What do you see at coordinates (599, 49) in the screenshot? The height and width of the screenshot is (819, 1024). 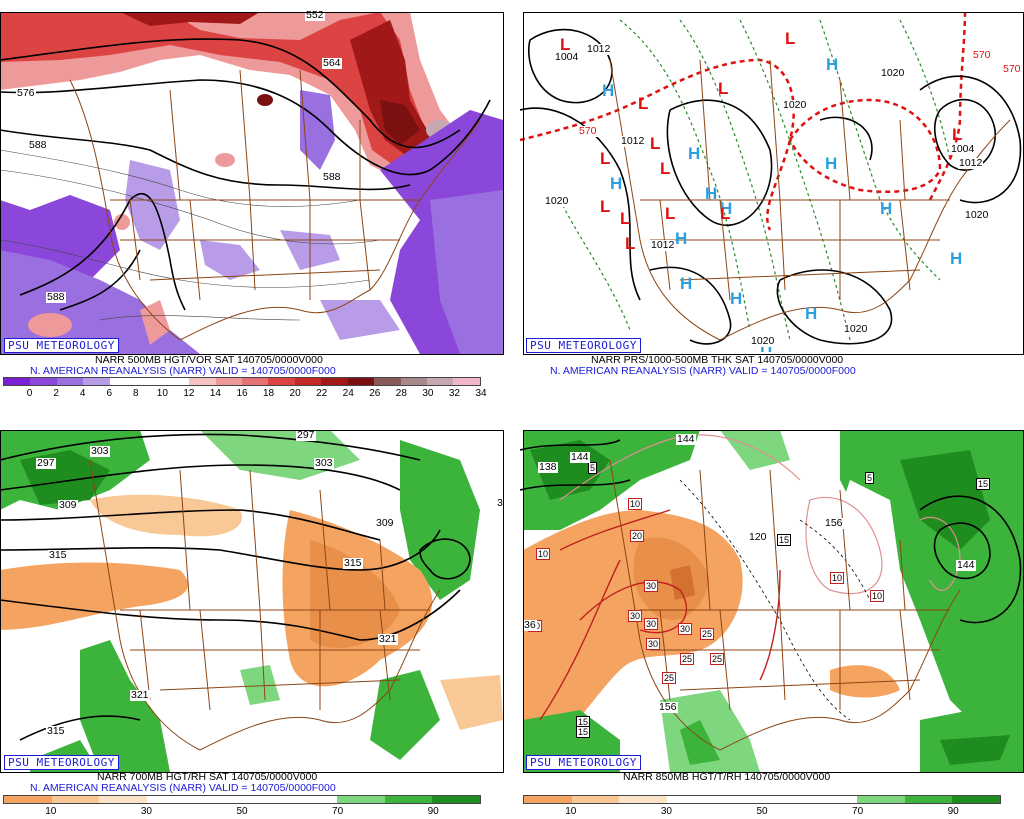 I see `pressure-label: 1012` at bounding box center [599, 49].